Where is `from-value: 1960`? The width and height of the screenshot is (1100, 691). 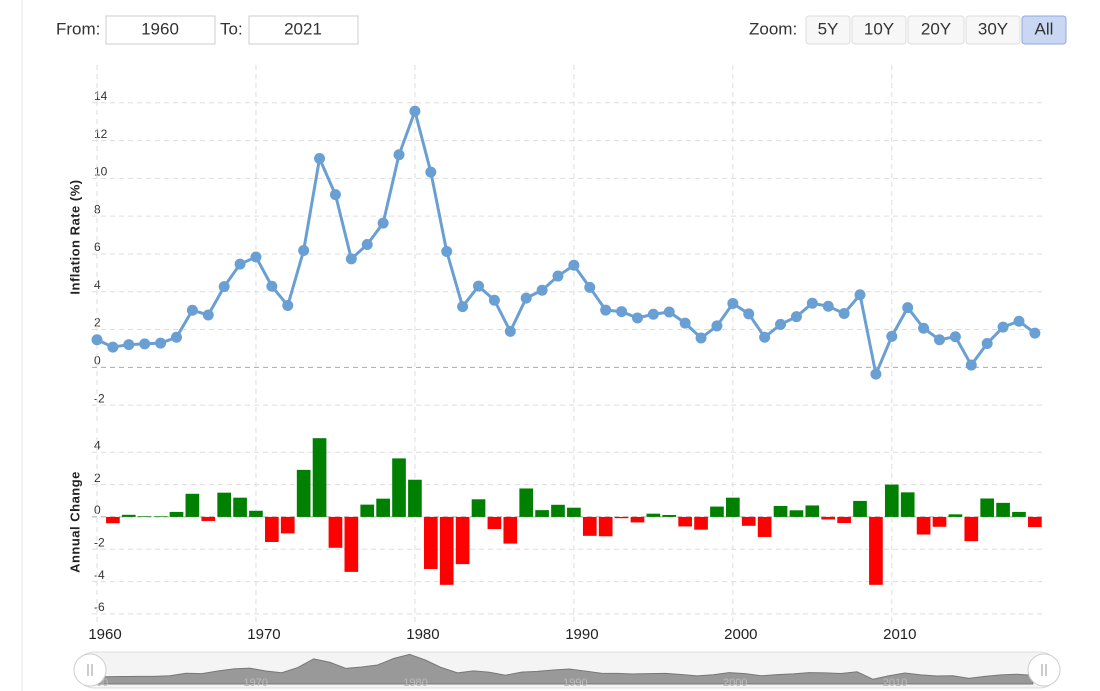
from-value: 1960 is located at coordinates (160, 28).